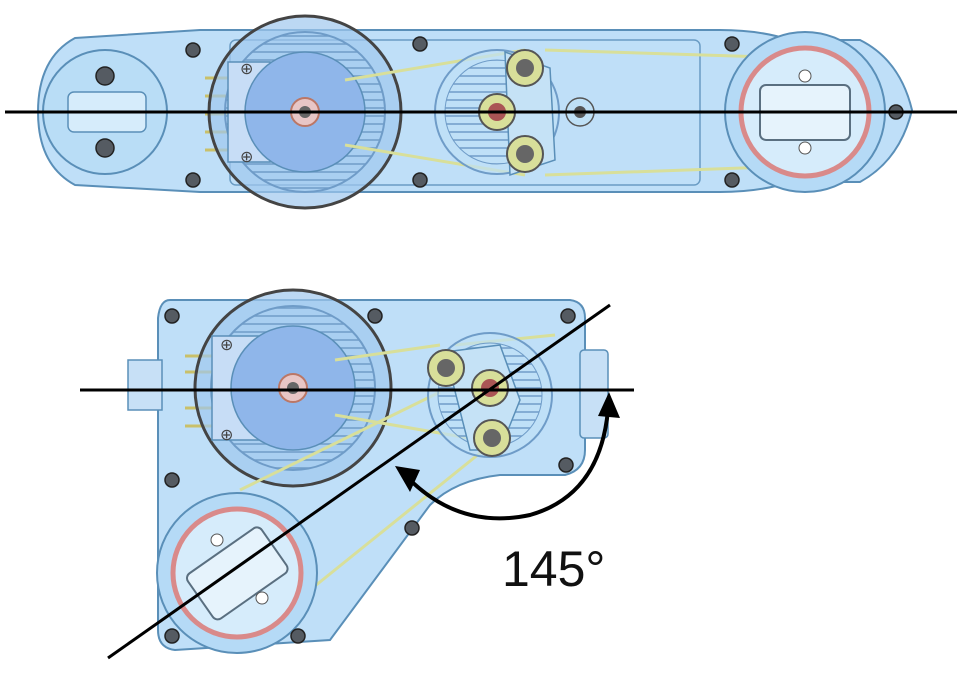 The width and height of the screenshot is (973, 682). I want to click on bent-tensioner-pulleys, so click(469, 403).